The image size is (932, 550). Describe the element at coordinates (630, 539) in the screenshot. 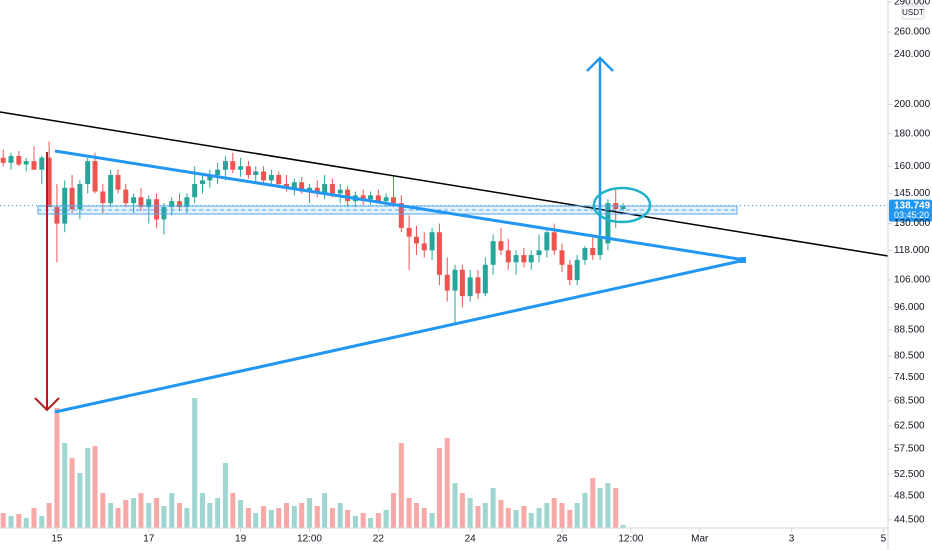

I see `x-tick-label: 12:00` at that location.